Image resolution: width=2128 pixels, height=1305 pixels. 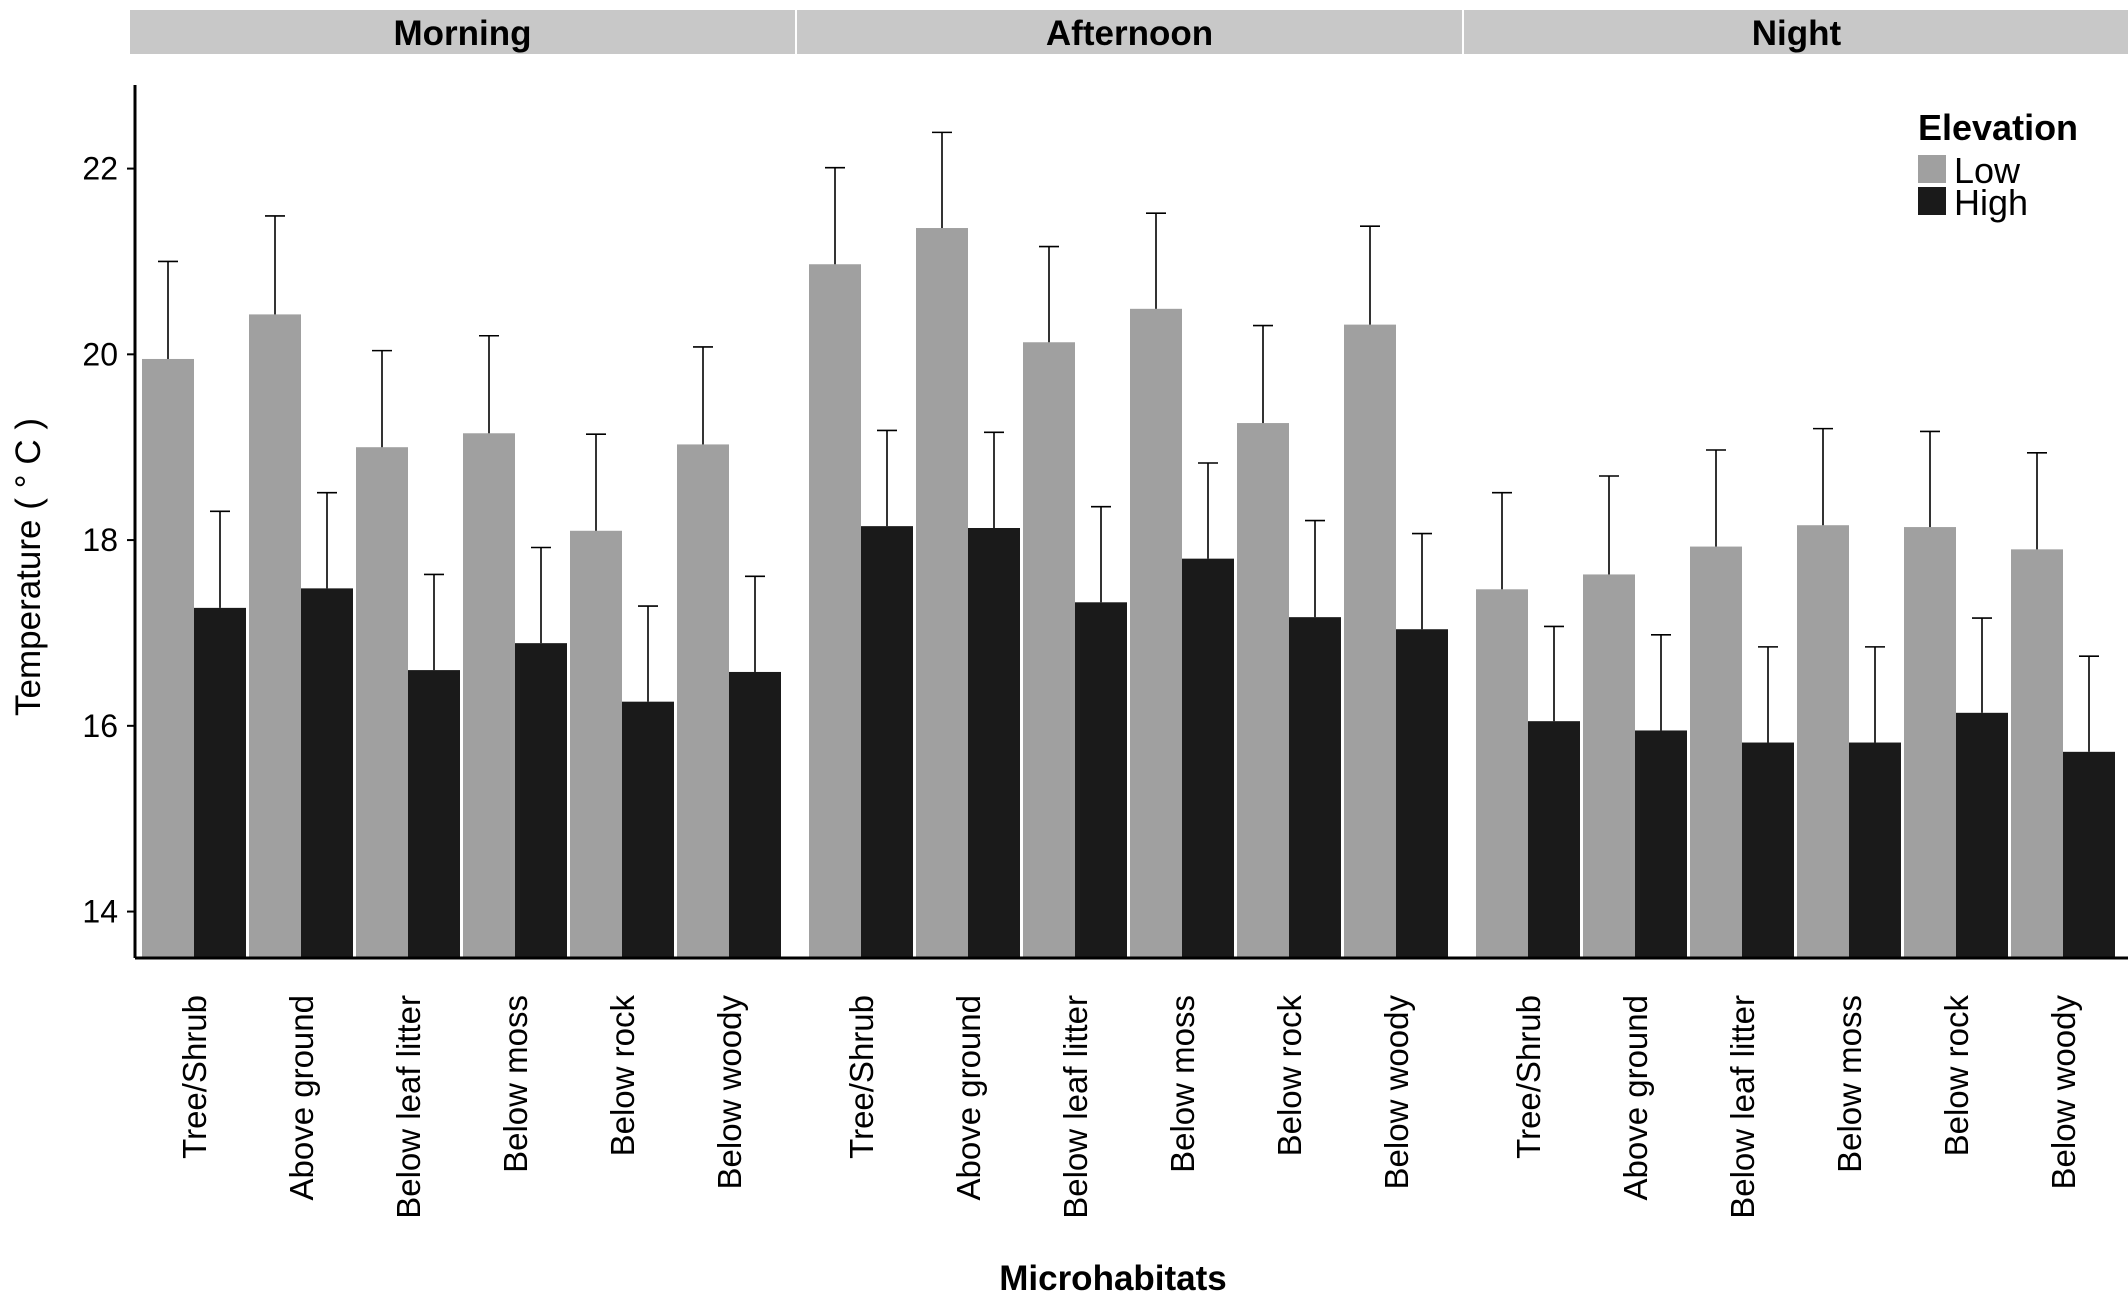 What do you see at coordinates (1554, 839) in the screenshot?
I see `bar-night-tree-shrub-high` at bounding box center [1554, 839].